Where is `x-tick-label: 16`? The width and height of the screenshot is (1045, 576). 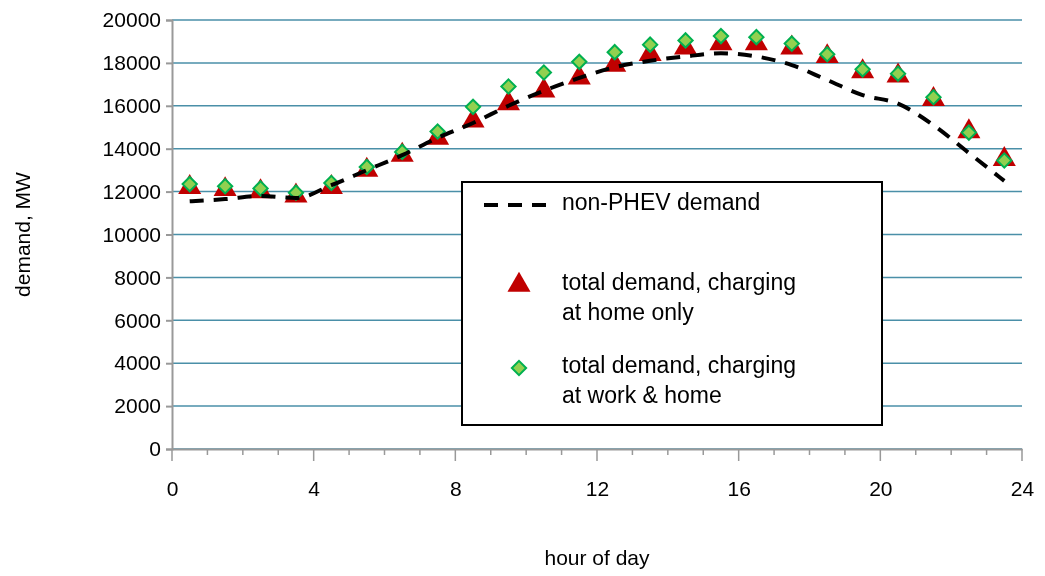 x-tick-label: 16 is located at coordinates (739, 488).